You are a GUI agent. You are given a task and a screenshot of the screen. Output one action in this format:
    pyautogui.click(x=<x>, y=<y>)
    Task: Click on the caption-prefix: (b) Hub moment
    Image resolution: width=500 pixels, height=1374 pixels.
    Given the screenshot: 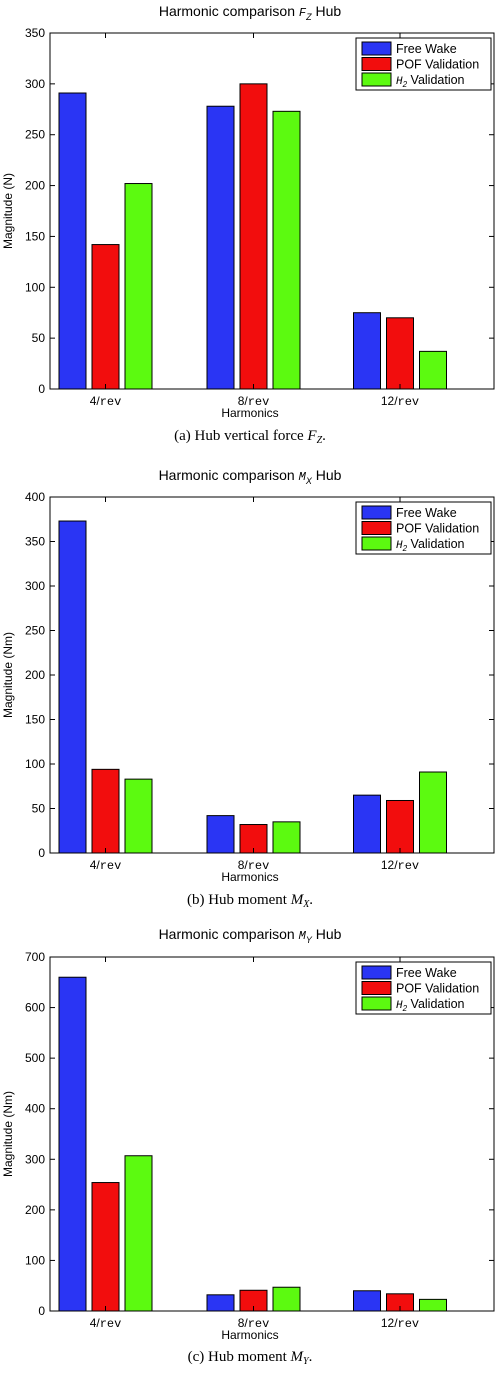 What is the action you would take?
    pyautogui.click(x=239, y=900)
    